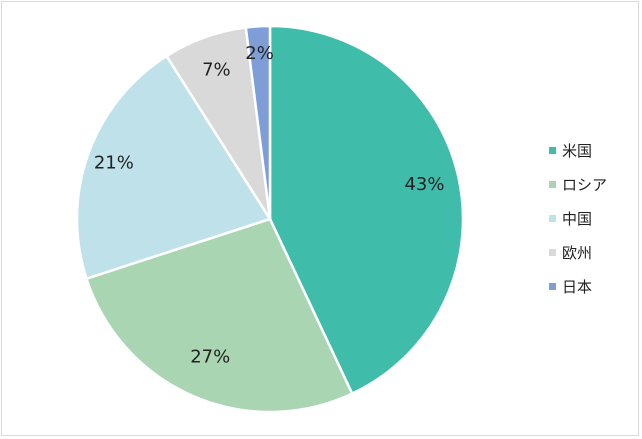 Image resolution: width=642 pixels, height=439 pixels. Describe the element at coordinates (577, 253) in the screenshot. I see `legend-label-4: 欧州` at that location.